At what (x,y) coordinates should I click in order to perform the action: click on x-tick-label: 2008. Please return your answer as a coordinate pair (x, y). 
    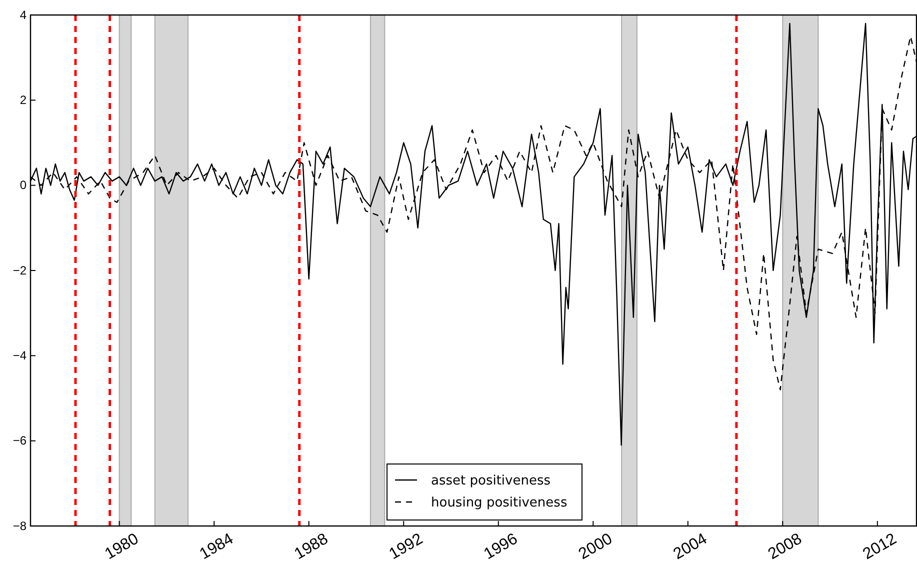
    Looking at the image, I should click on (785, 547).